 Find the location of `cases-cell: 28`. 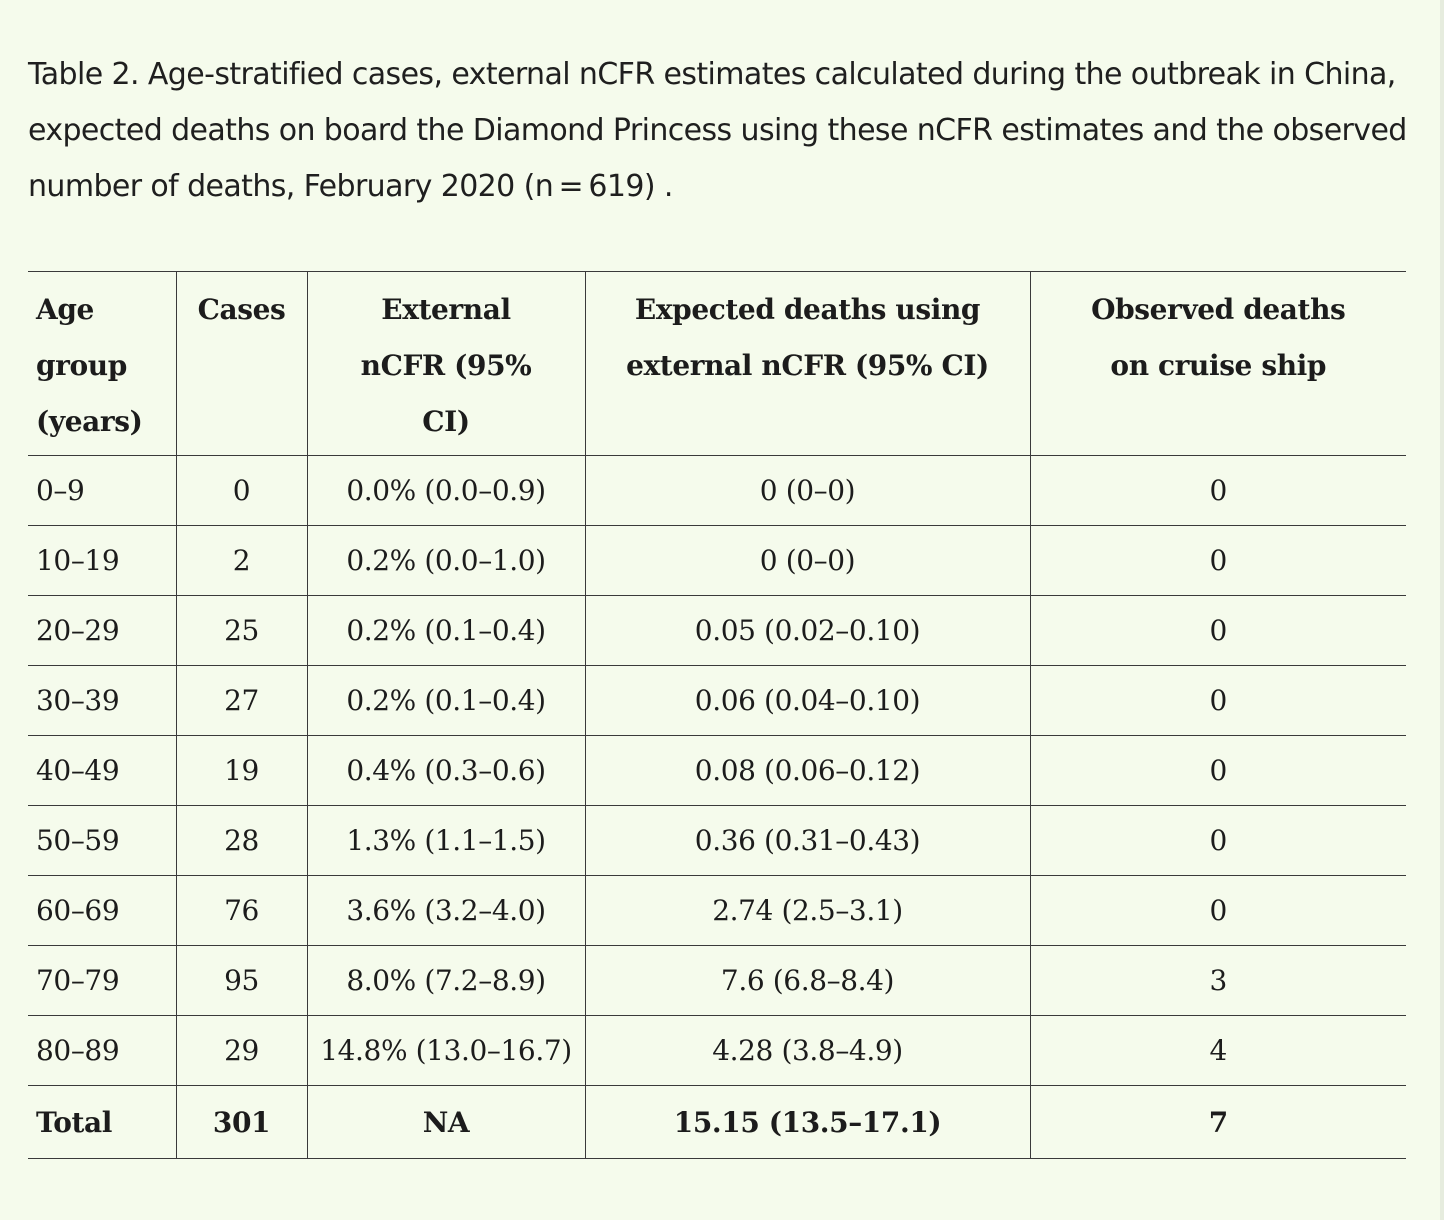

cases-cell: 28 is located at coordinates (241, 840).